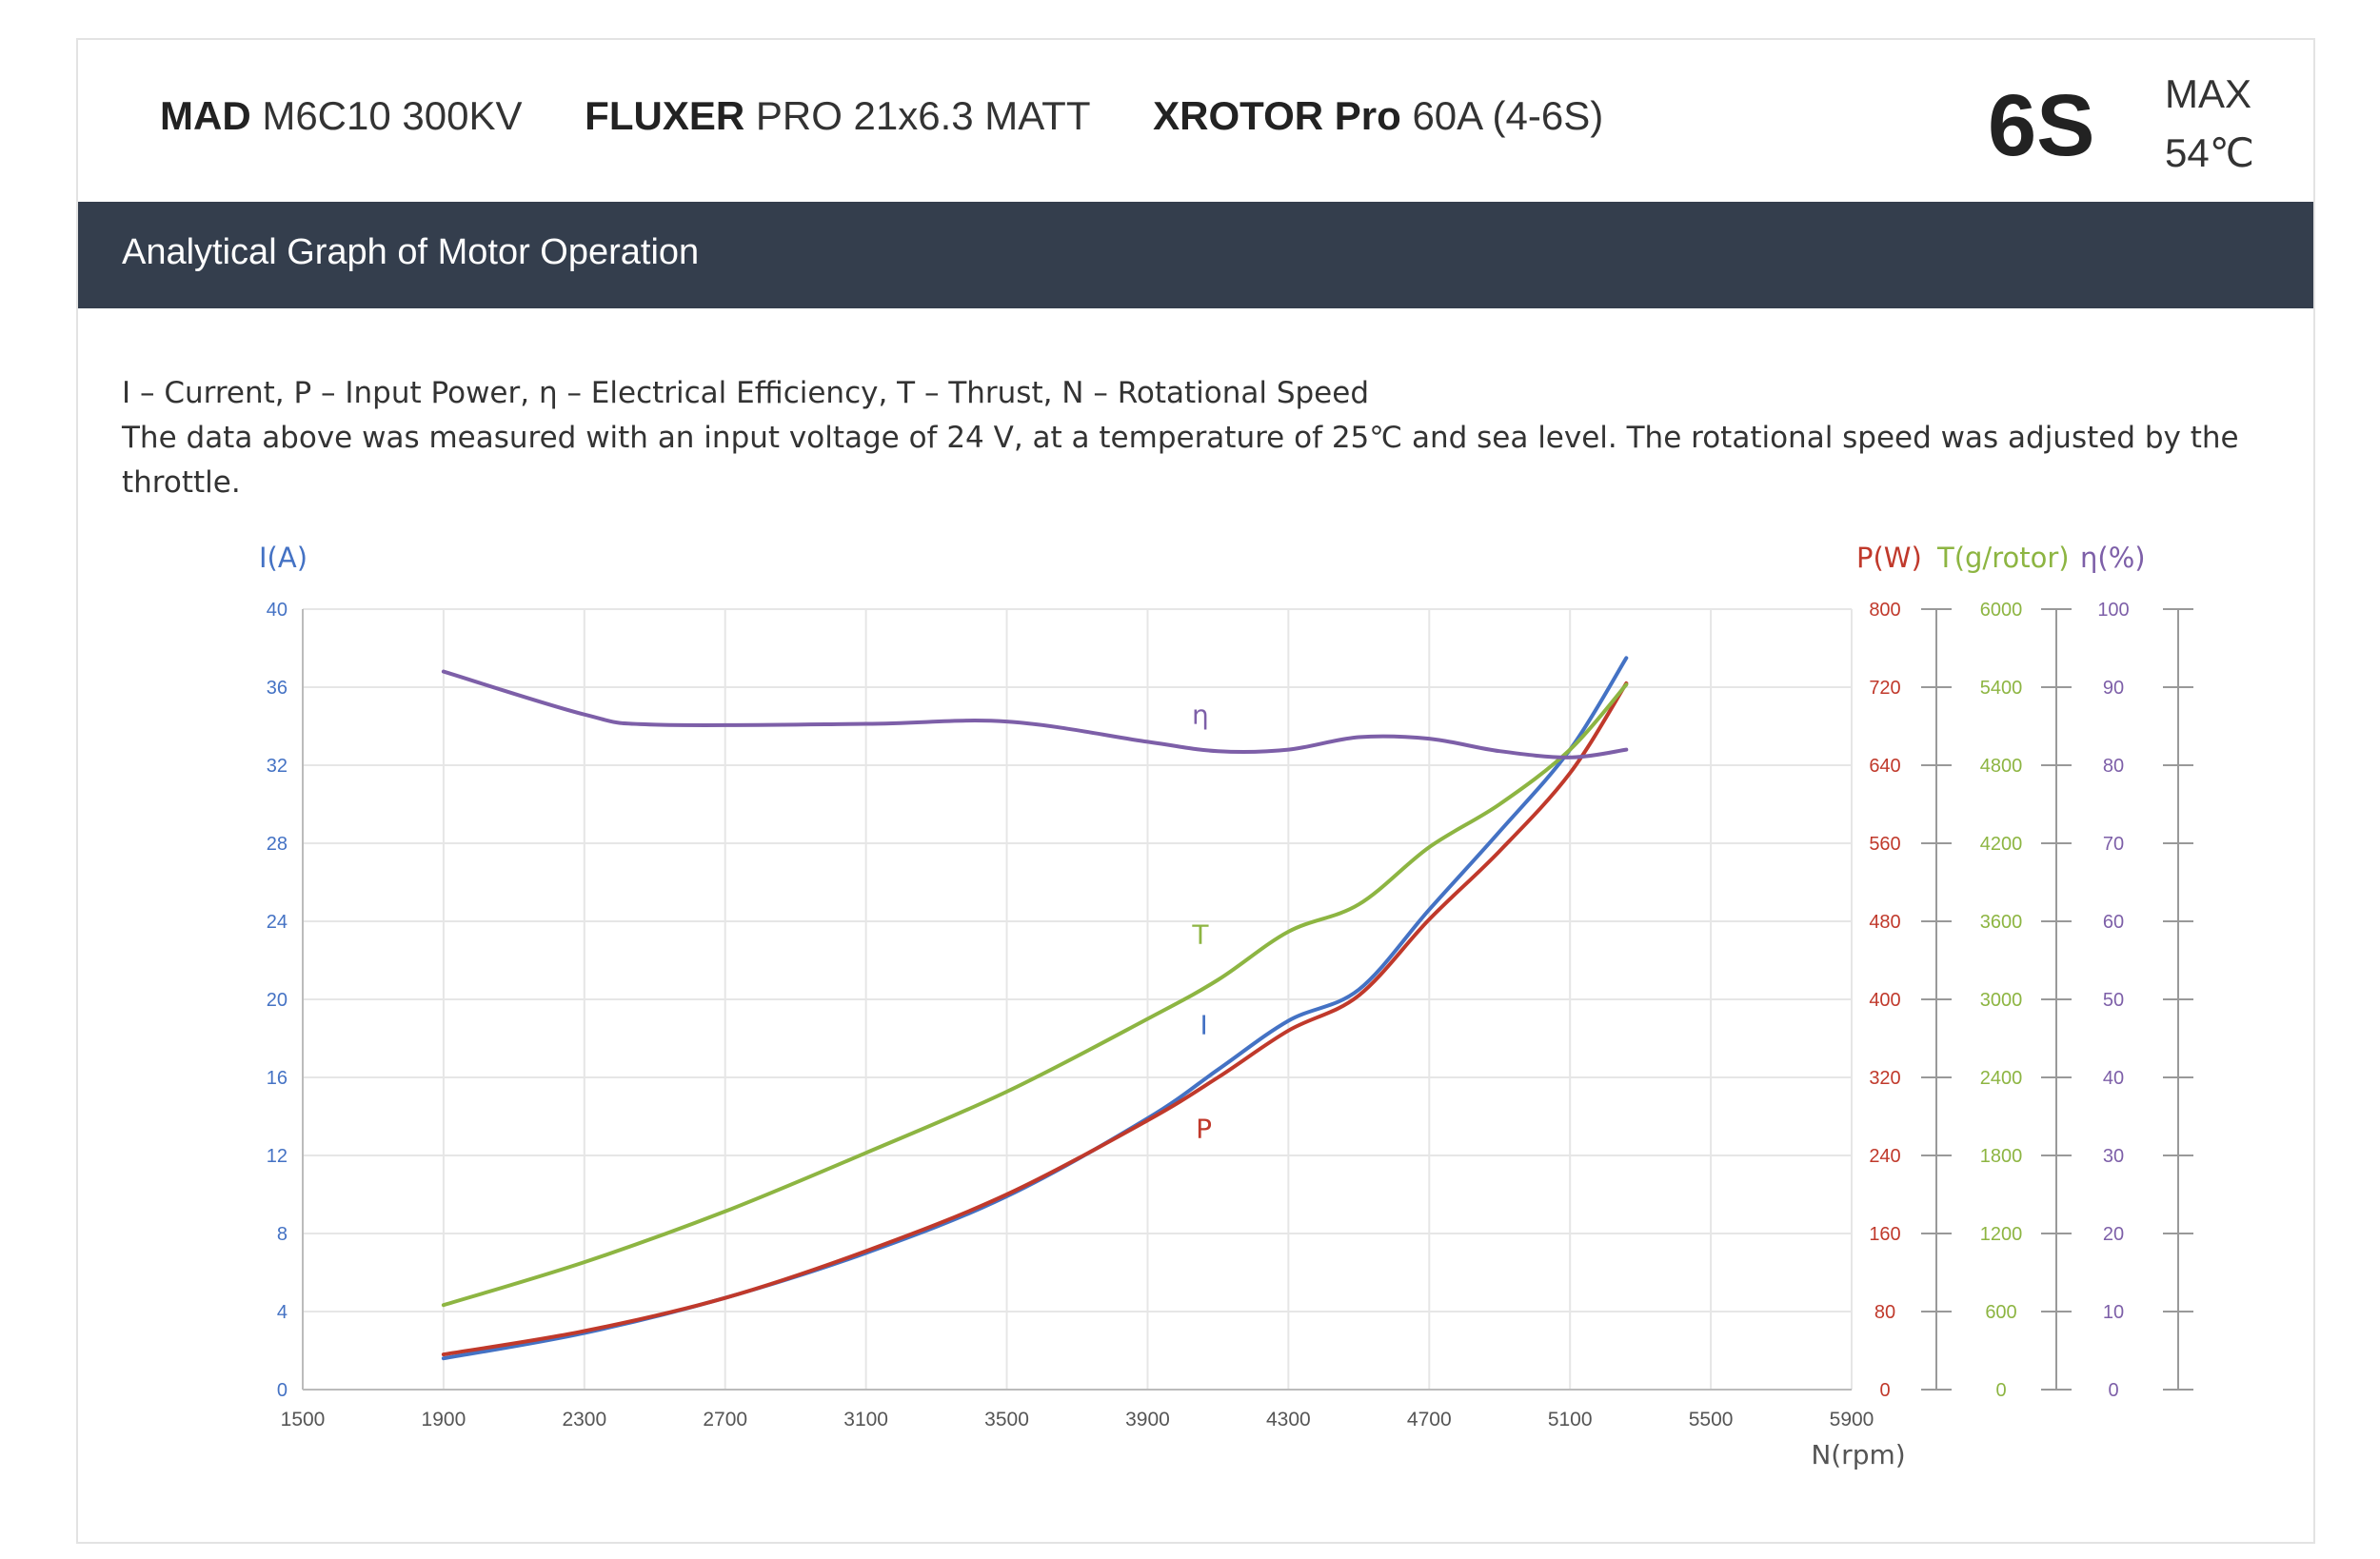 This screenshot has width=2380, height=1559. What do you see at coordinates (2113, 1000) in the screenshot?
I see `right-tick-label-eta: 50` at bounding box center [2113, 1000].